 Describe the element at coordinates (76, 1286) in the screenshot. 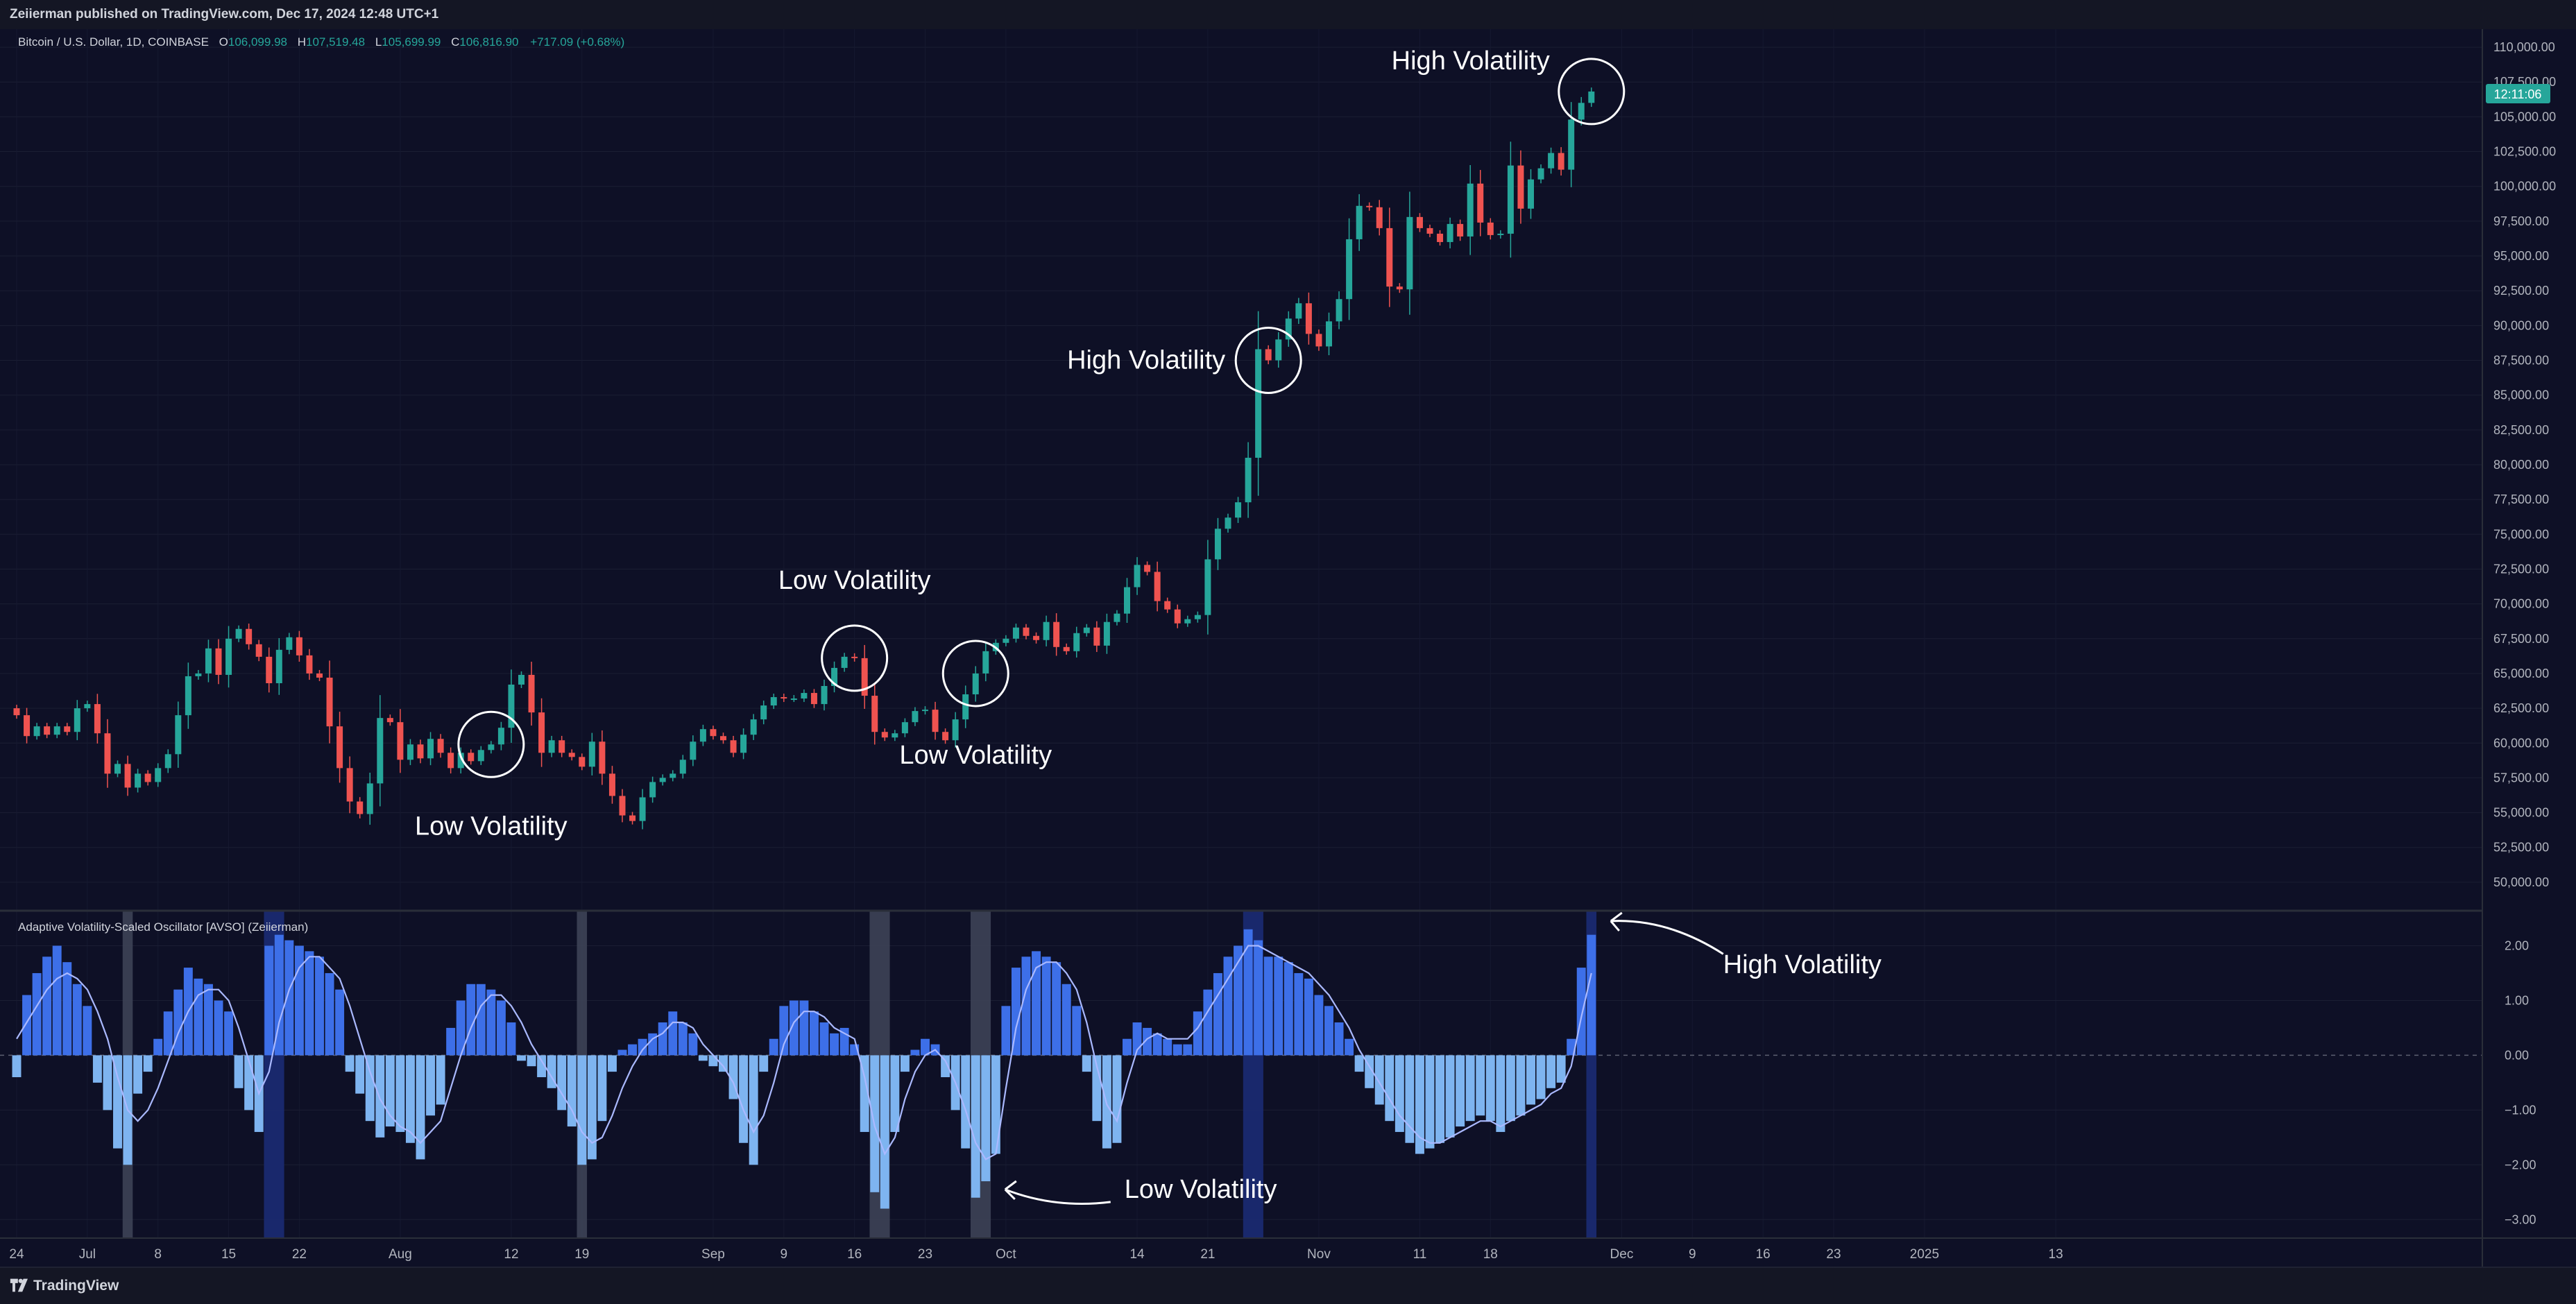

I see `brand-name: TradingView` at that location.